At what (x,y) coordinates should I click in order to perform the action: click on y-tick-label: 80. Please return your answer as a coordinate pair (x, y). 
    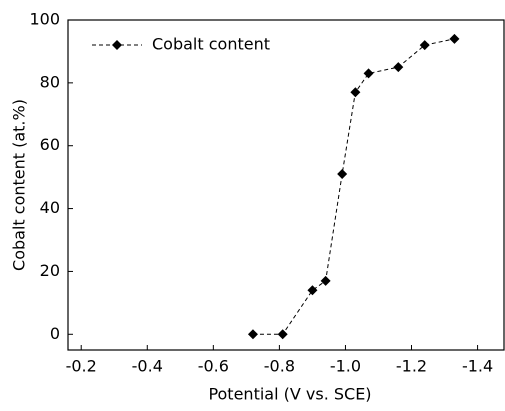
    Looking at the image, I should click on (50, 81).